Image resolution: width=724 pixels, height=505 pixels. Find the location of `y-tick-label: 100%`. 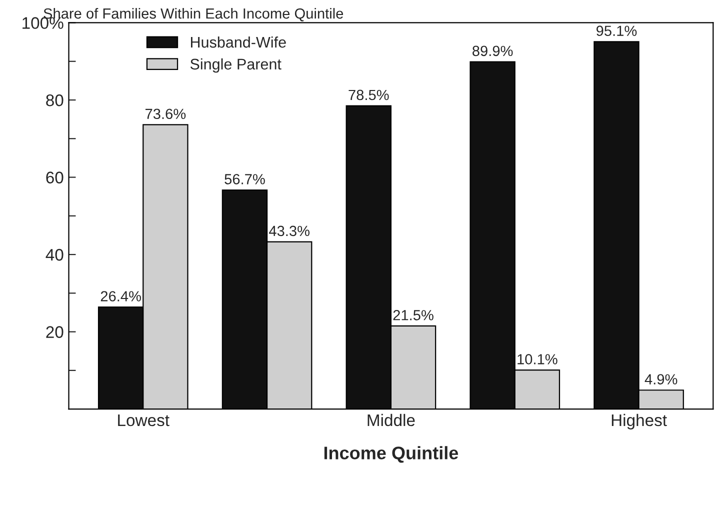

y-tick-label: 100% is located at coordinates (43, 23).